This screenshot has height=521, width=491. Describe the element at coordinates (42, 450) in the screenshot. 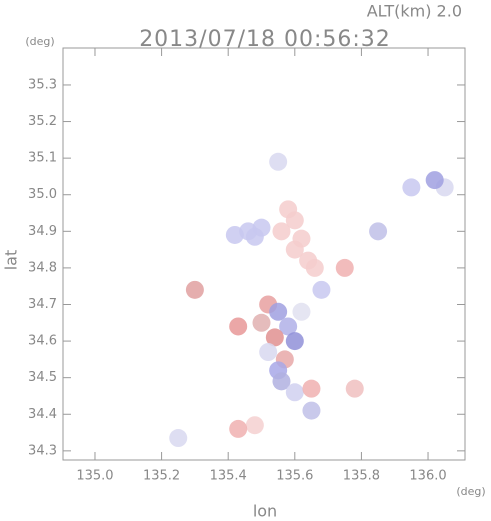

I see `y-tick-label: 34.3` at that location.